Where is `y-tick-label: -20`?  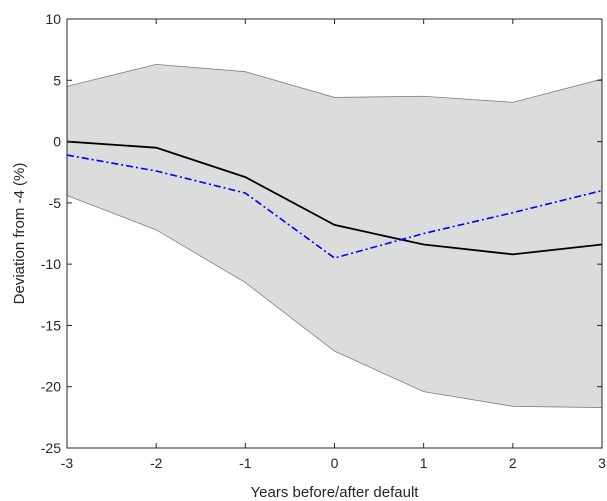 y-tick-label: -20 is located at coordinates (51, 387).